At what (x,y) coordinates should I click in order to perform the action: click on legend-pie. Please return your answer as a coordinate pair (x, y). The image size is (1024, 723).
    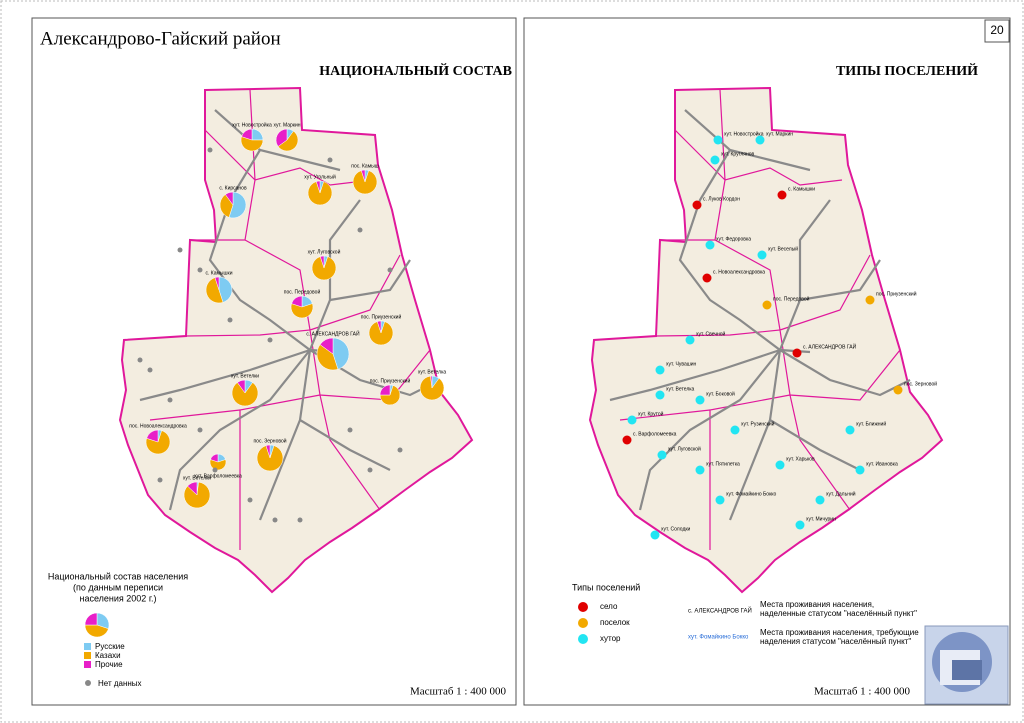
    Looking at the image, I should click on (97, 625).